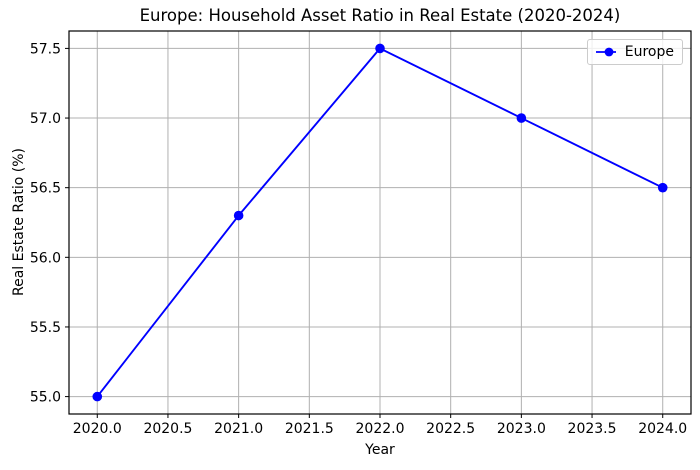 The width and height of the screenshot is (700, 470). Describe the element at coordinates (592, 429) in the screenshot. I see `x-tick-label: 2023.5` at that location.